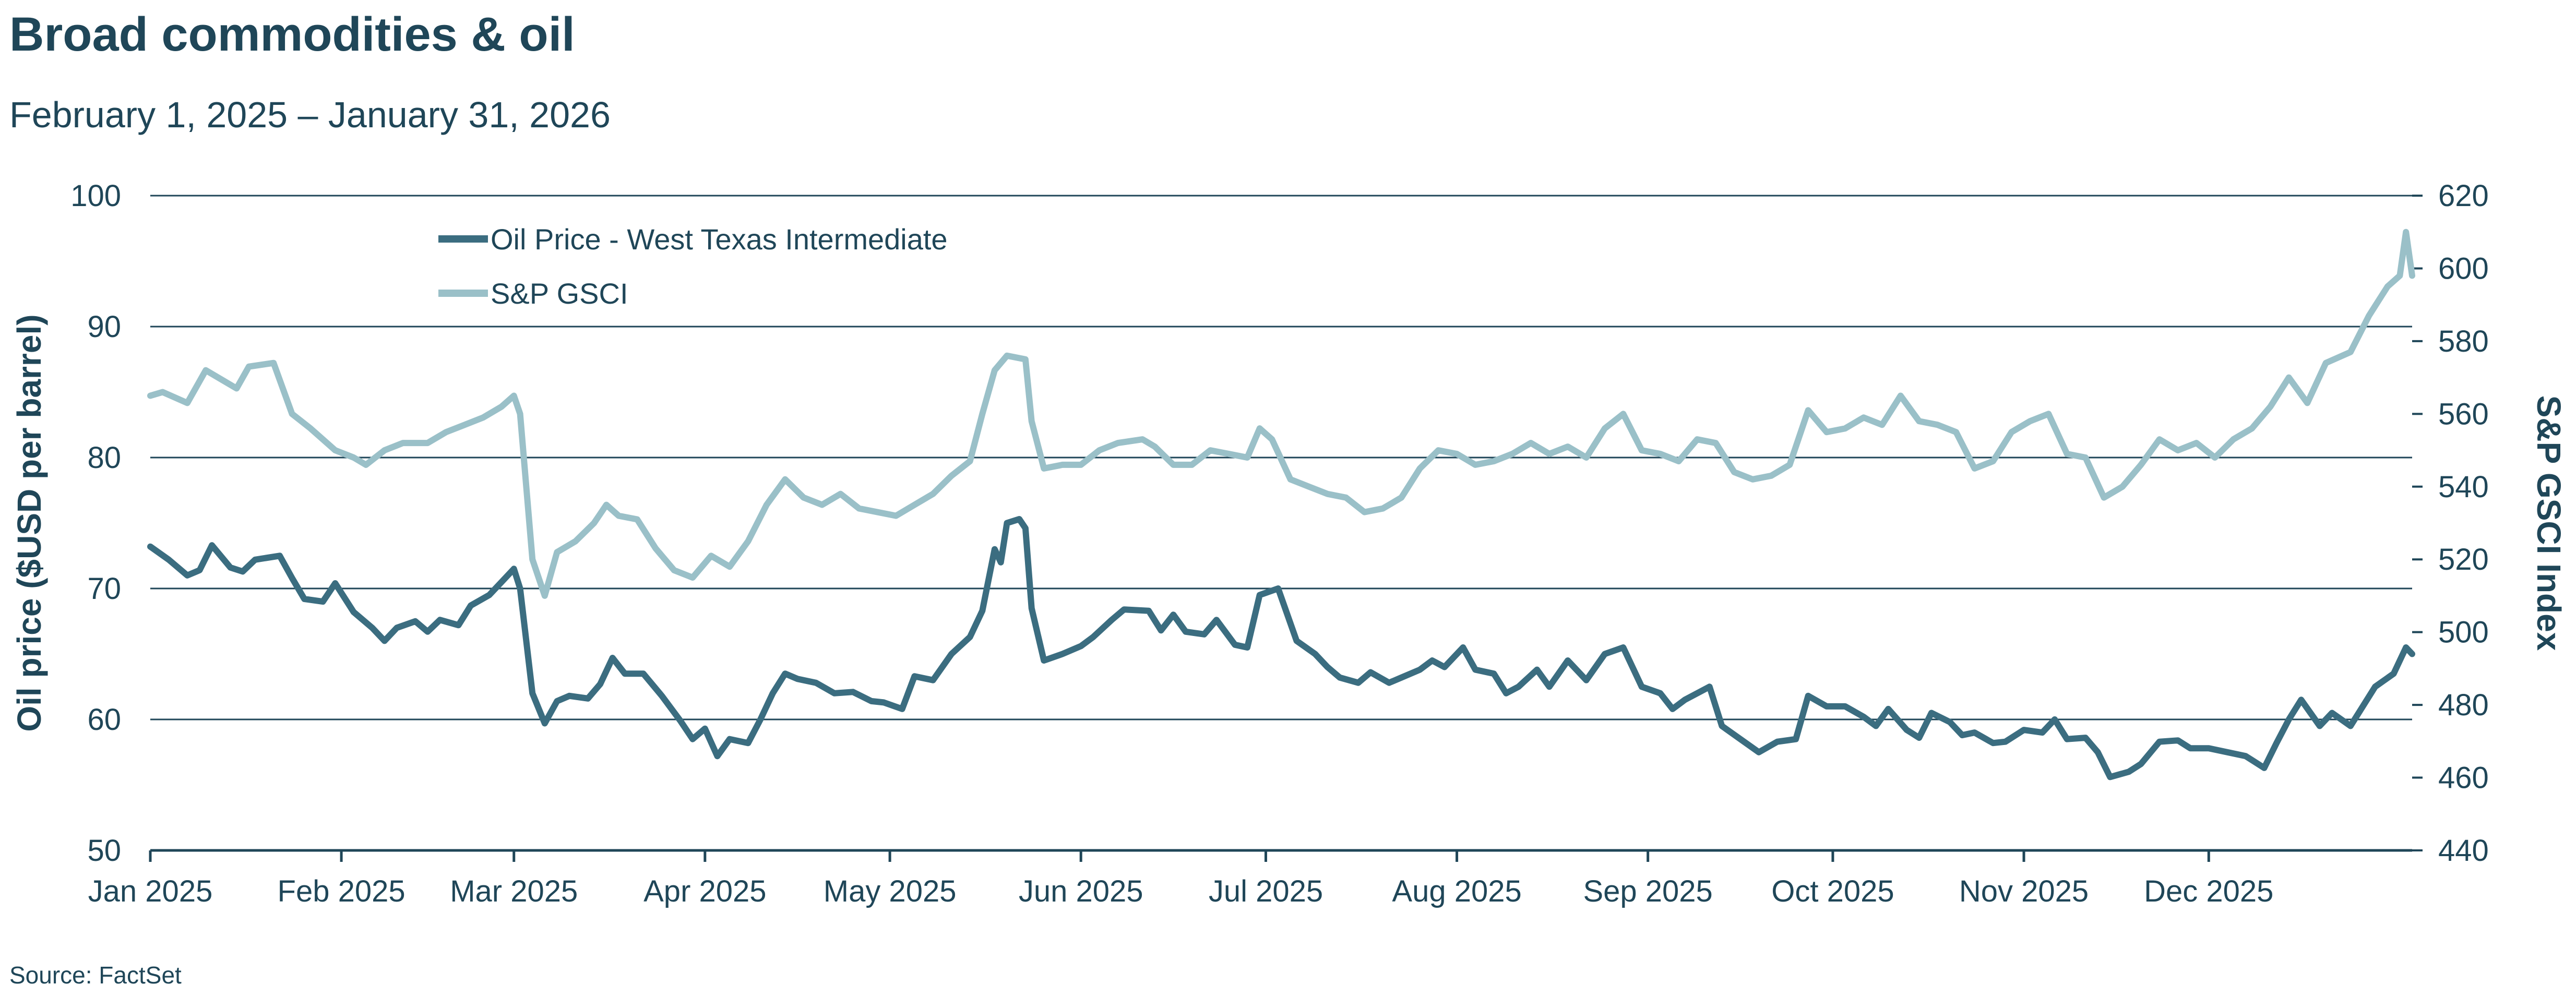 The height and width of the screenshot is (997, 2576). What do you see at coordinates (2463, 414) in the screenshot?
I see `right-tick-label: 560` at bounding box center [2463, 414].